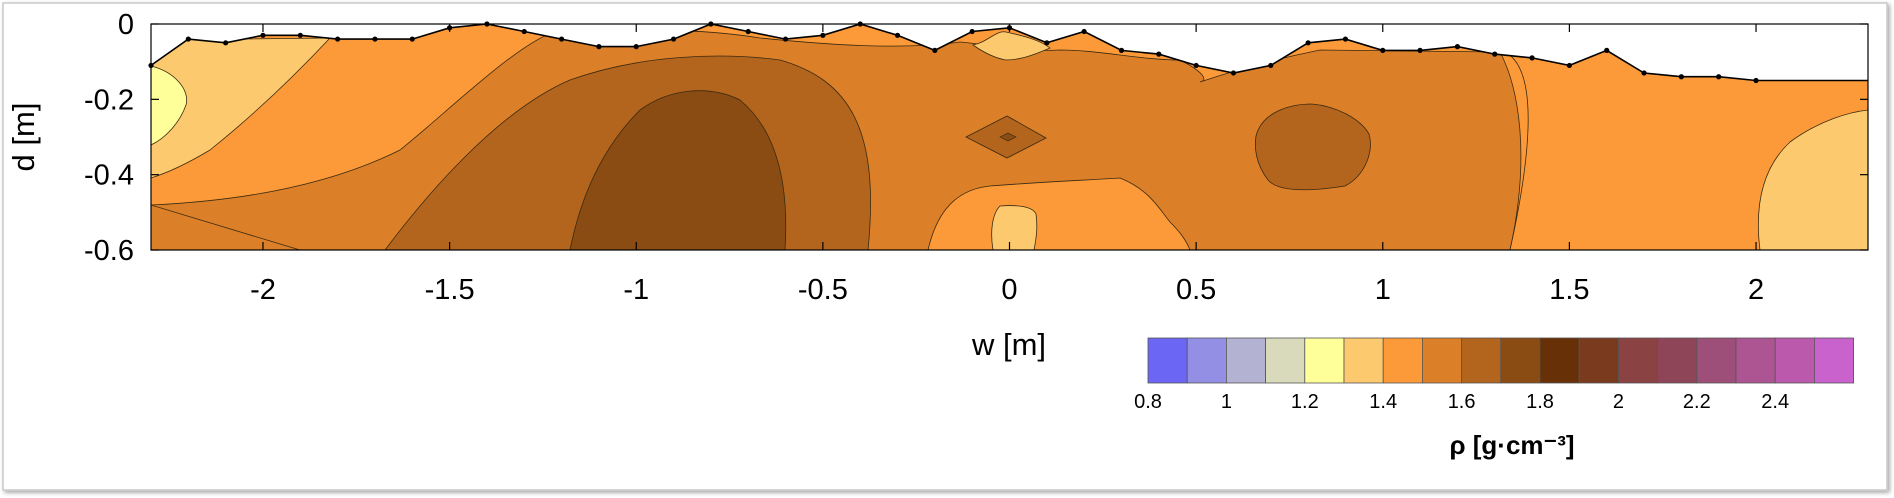 The height and width of the screenshot is (498, 1894). What do you see at coordinates (226, 227) in the screenshot?
I see `contour-bottom-left-band` at bounding box center [226, 227].